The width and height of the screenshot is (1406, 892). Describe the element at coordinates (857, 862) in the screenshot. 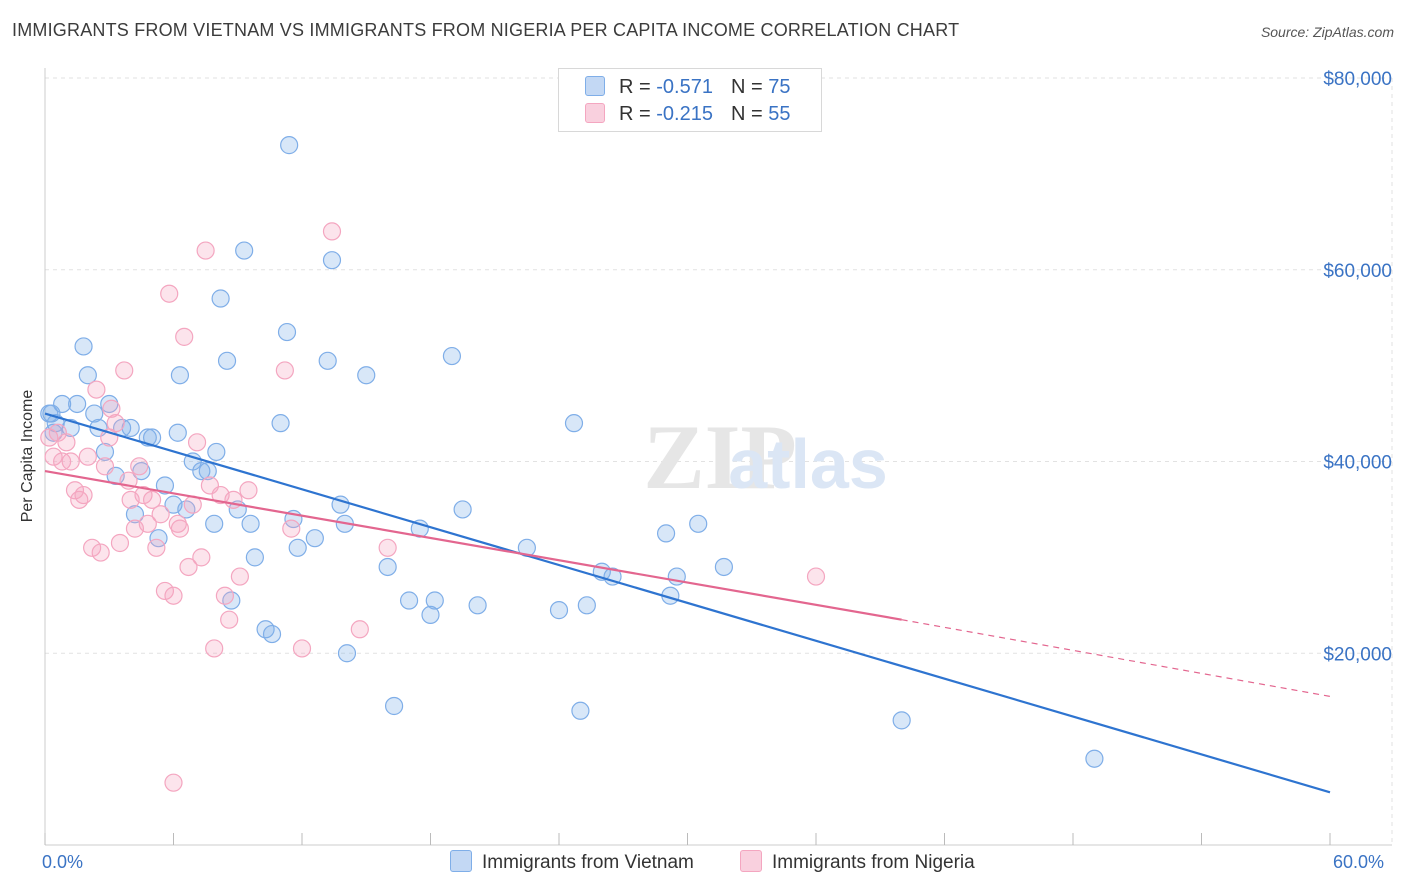

I see `bottom-legend-nigeria: Immigrants from Nigeria` at that location.